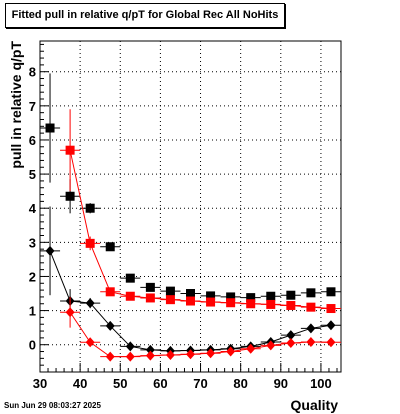 Image resolution: width=400 pixels, height=414 pixels. What do you see at coordinates (200, 383) in the screenshot?
I see `x-tick-label: 70` at bounding box center [200, 383].